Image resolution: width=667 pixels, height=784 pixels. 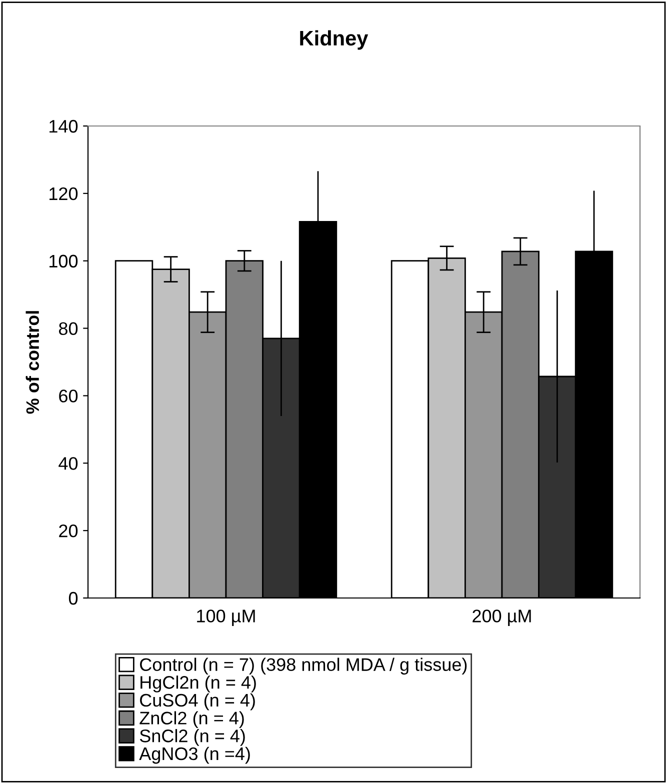 What do you see at coordinates (64, 261) in the screenshot?
I see `y-tick-label: 100` at bounding box center [64, 261].